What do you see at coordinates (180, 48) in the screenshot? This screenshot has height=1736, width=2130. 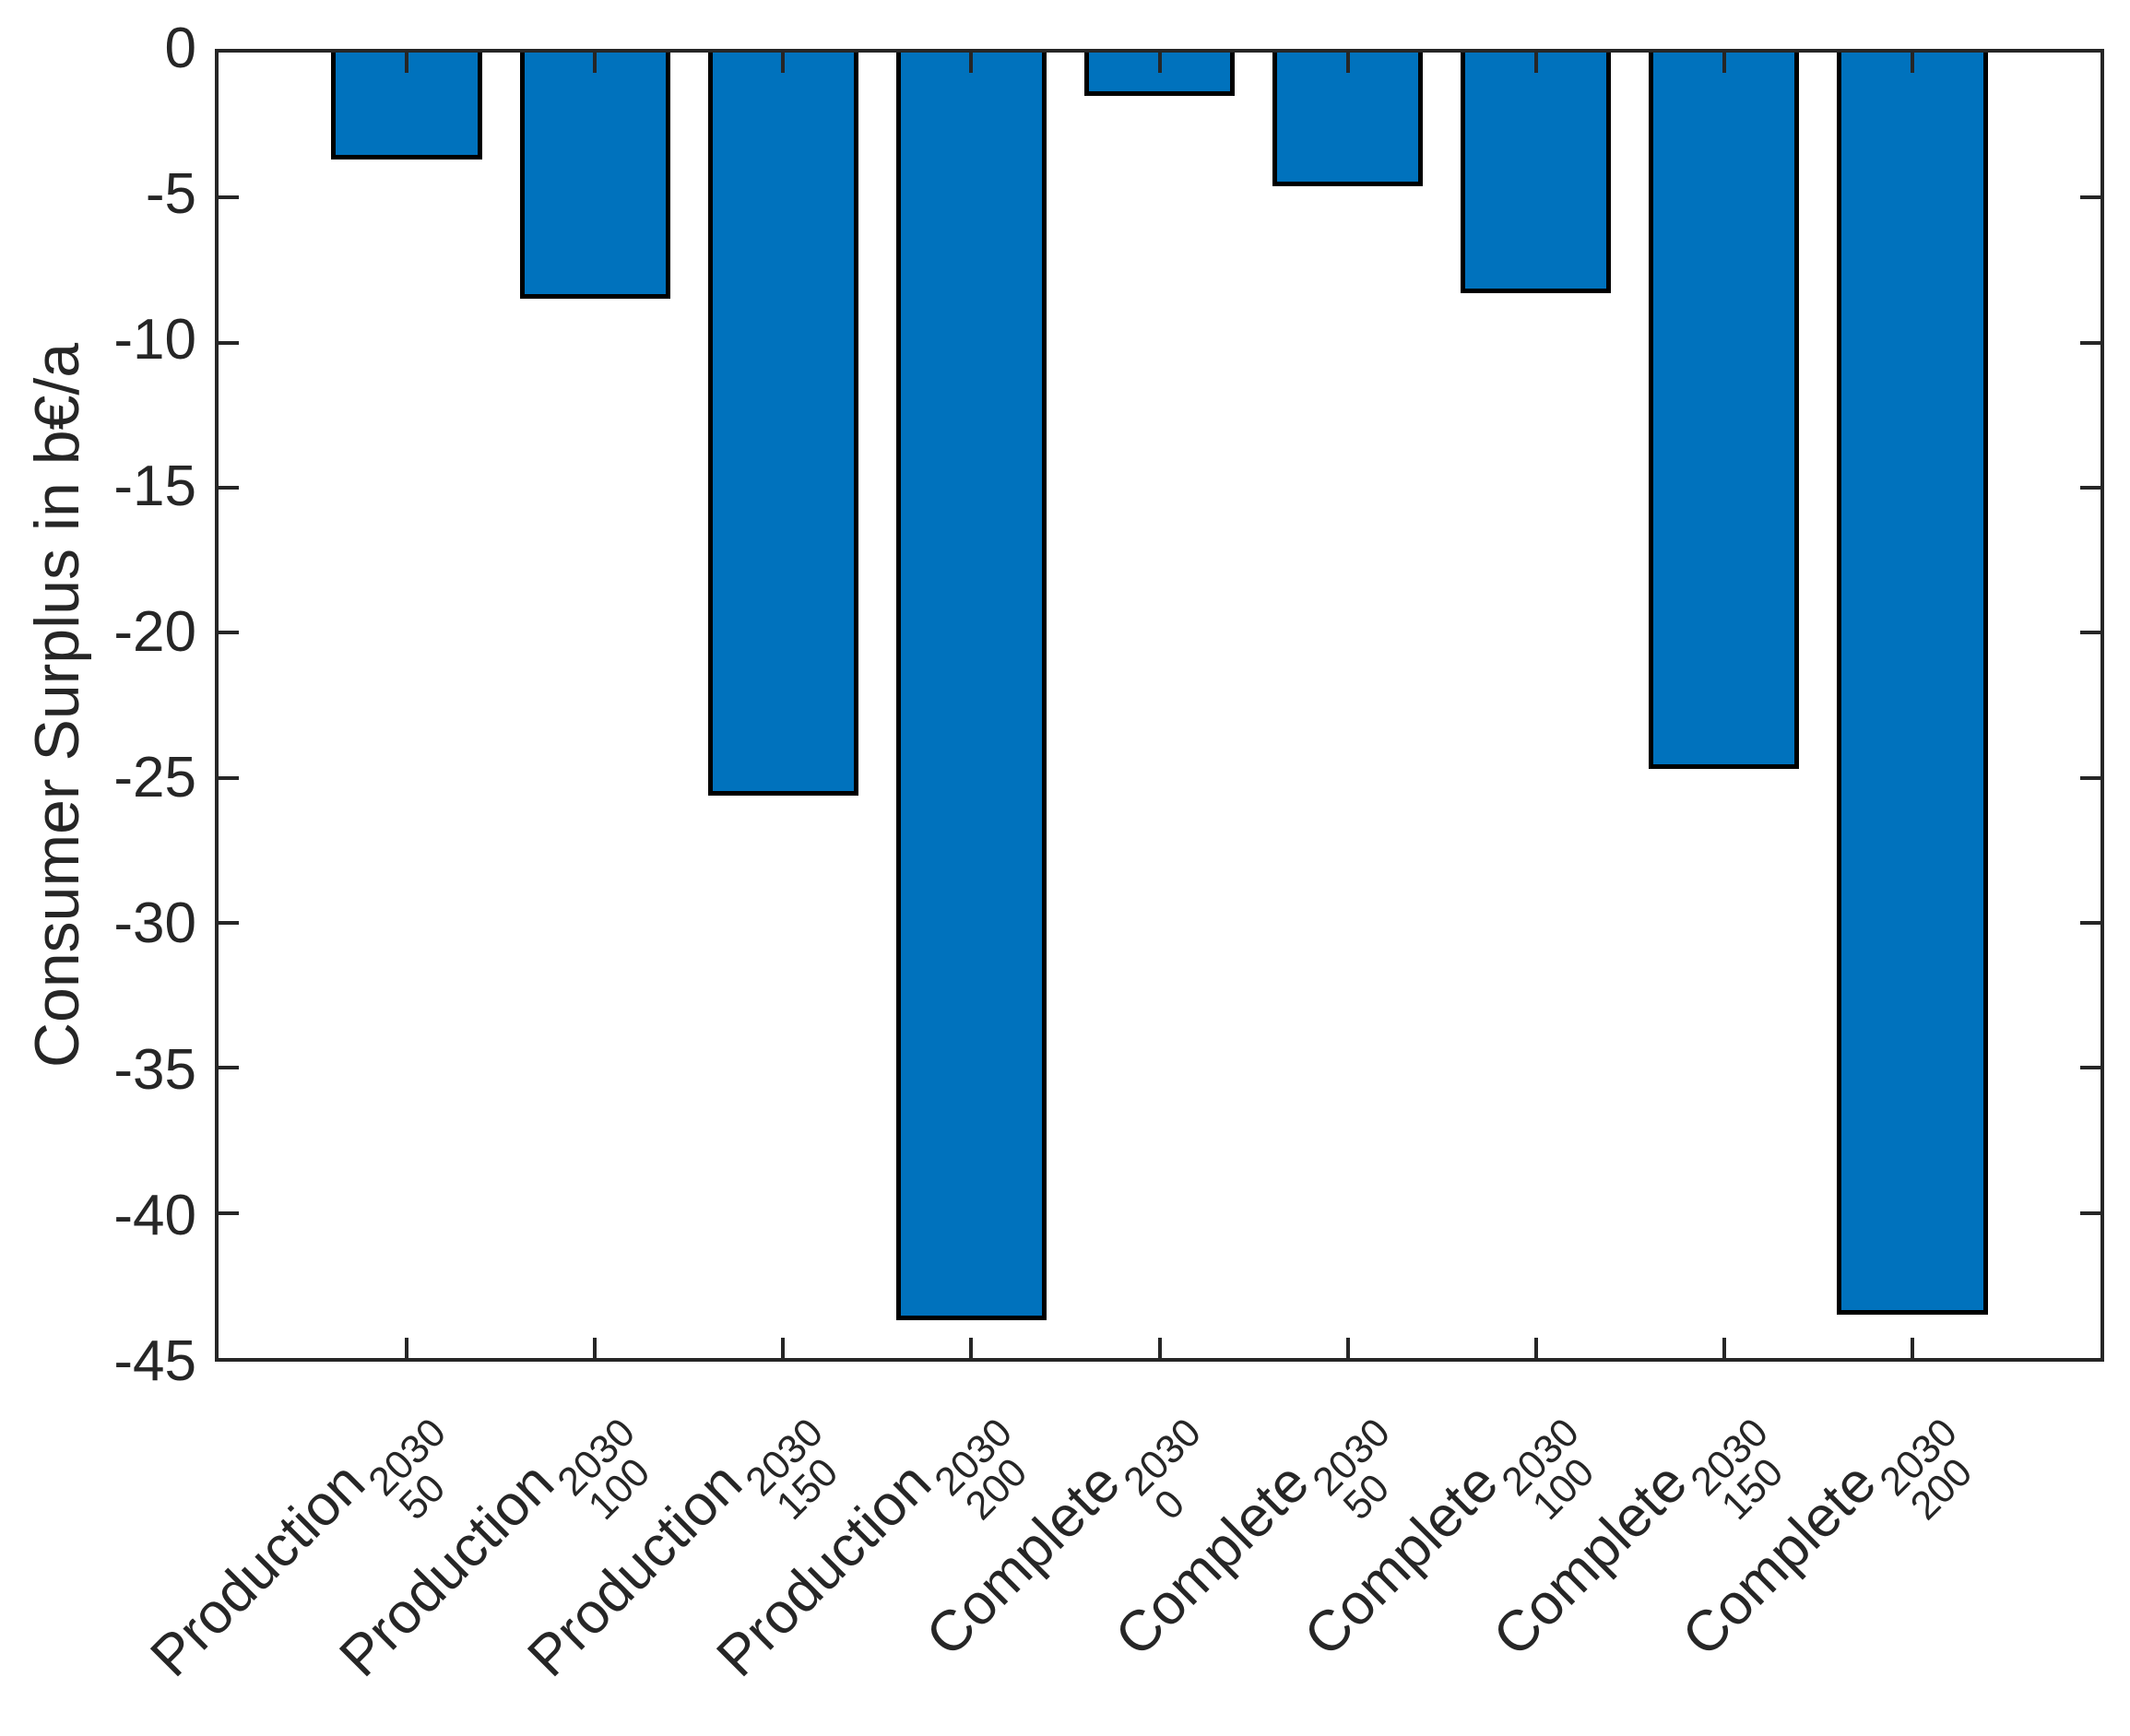 I see `y-tick-label: 0` at bounding box center [180, 48].